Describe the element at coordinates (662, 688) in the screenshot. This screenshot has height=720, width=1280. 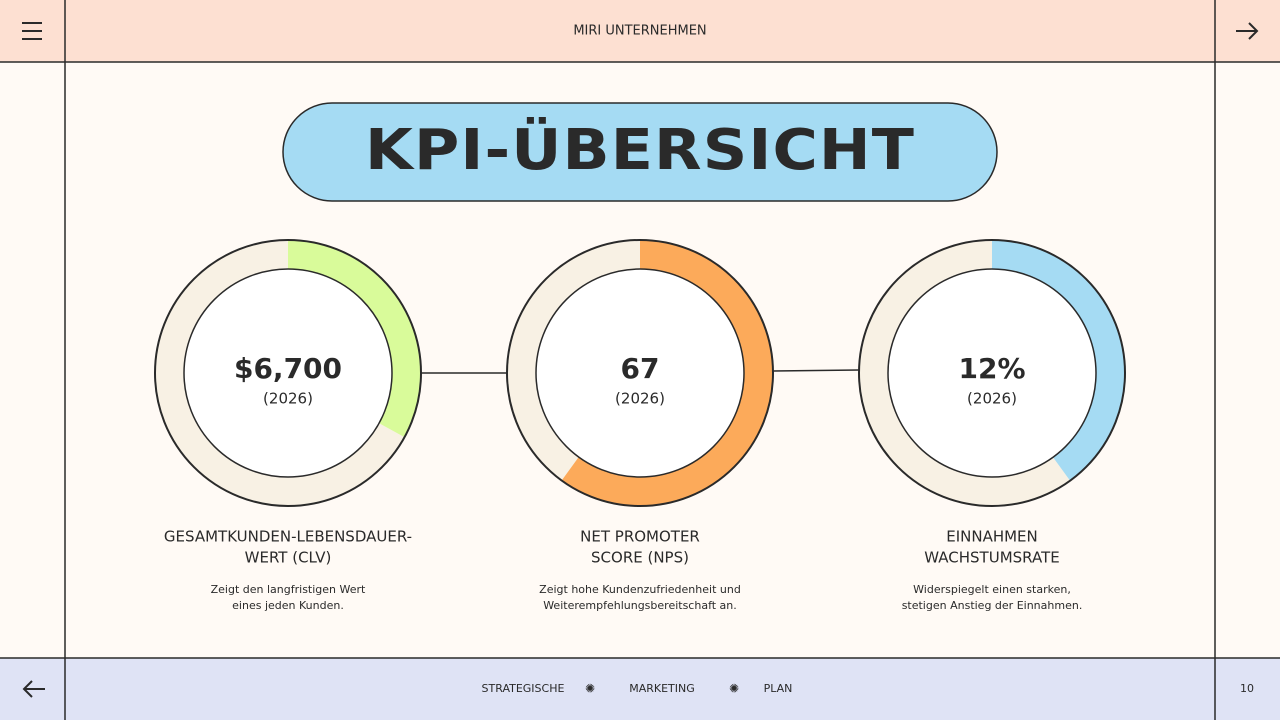
I see `footer-item: MARKETING` at that location.